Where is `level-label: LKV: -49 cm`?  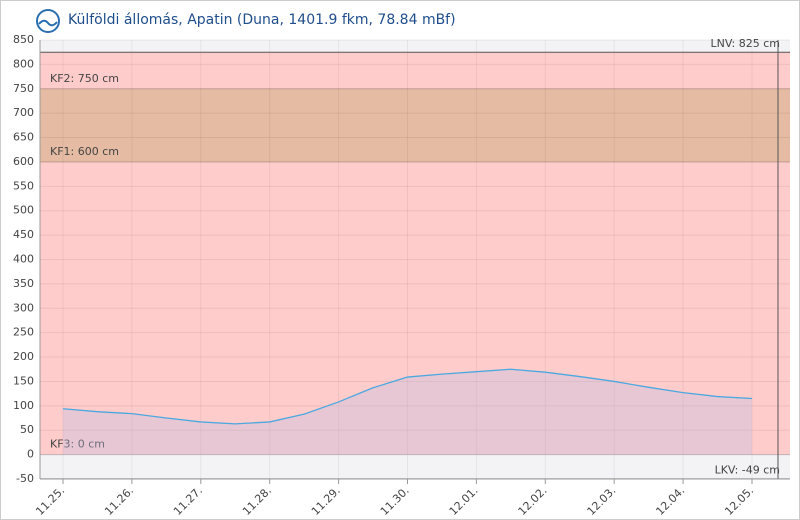 level-label: LKV: -49 cm is located at coordinates (747, 470).